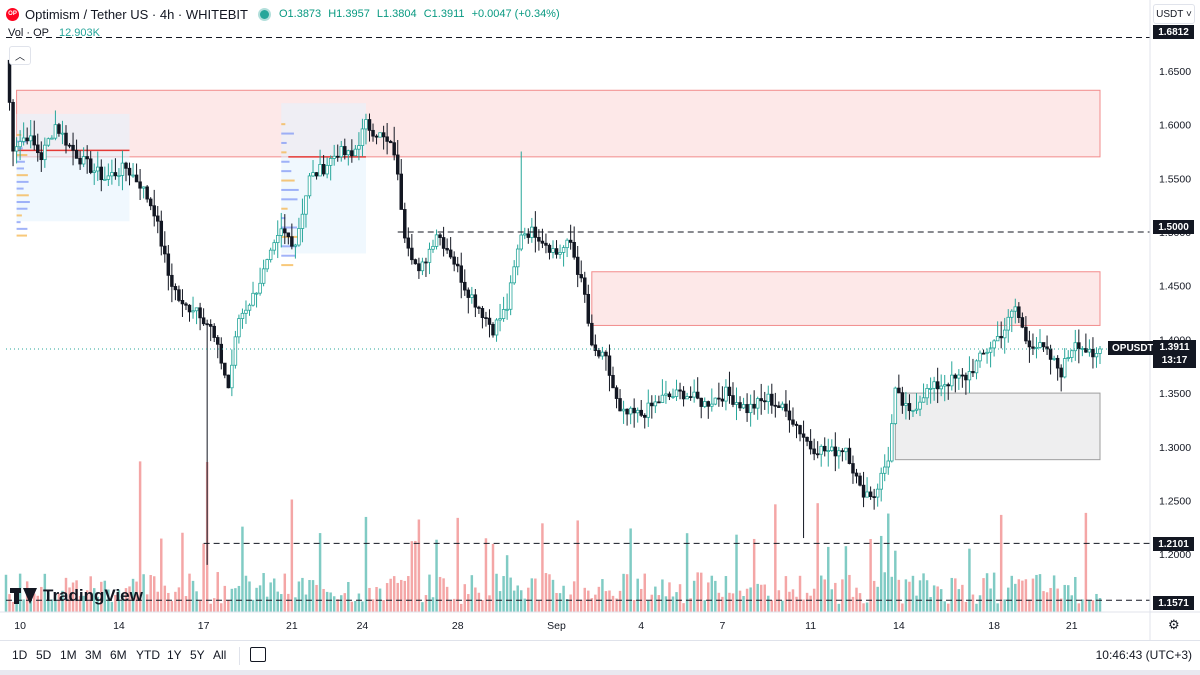  I want to click on tradingview-logo: TradingView, so click(76, 596).